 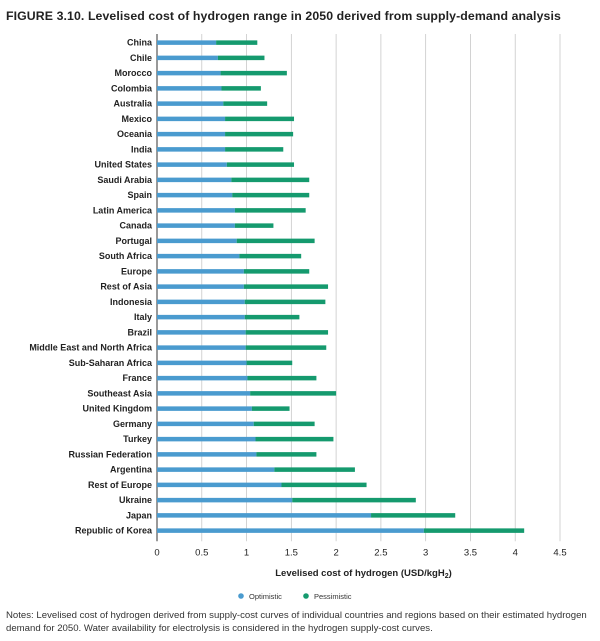 What do you see at coordinates (132, 424) in the screenshot?
I see `category-label: Germany` at bounding box center [132, 424].